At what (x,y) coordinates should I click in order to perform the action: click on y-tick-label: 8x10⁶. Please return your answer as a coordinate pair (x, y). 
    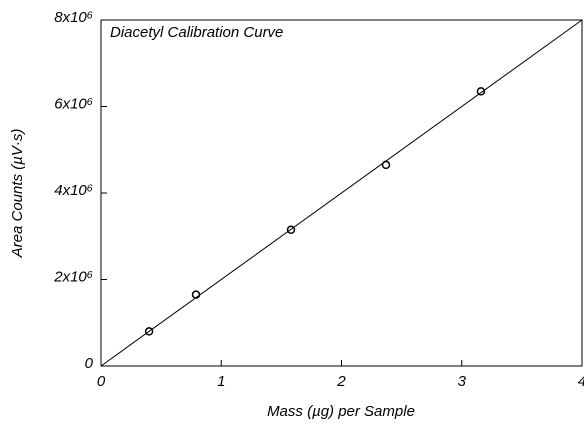
    Looking at the image, I should click on (73, 17).